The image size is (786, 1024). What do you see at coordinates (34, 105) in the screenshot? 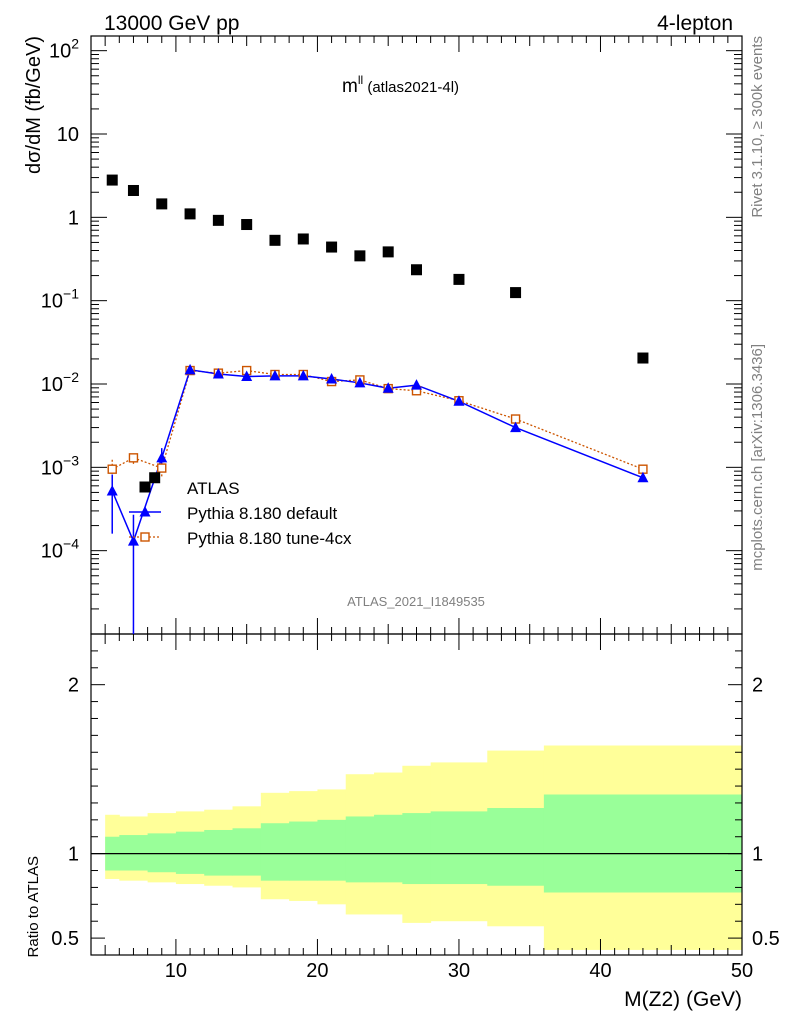
I see `main-y-axis-title: dσ/dM (fb/GeV)` at bounding box center [34, 105].